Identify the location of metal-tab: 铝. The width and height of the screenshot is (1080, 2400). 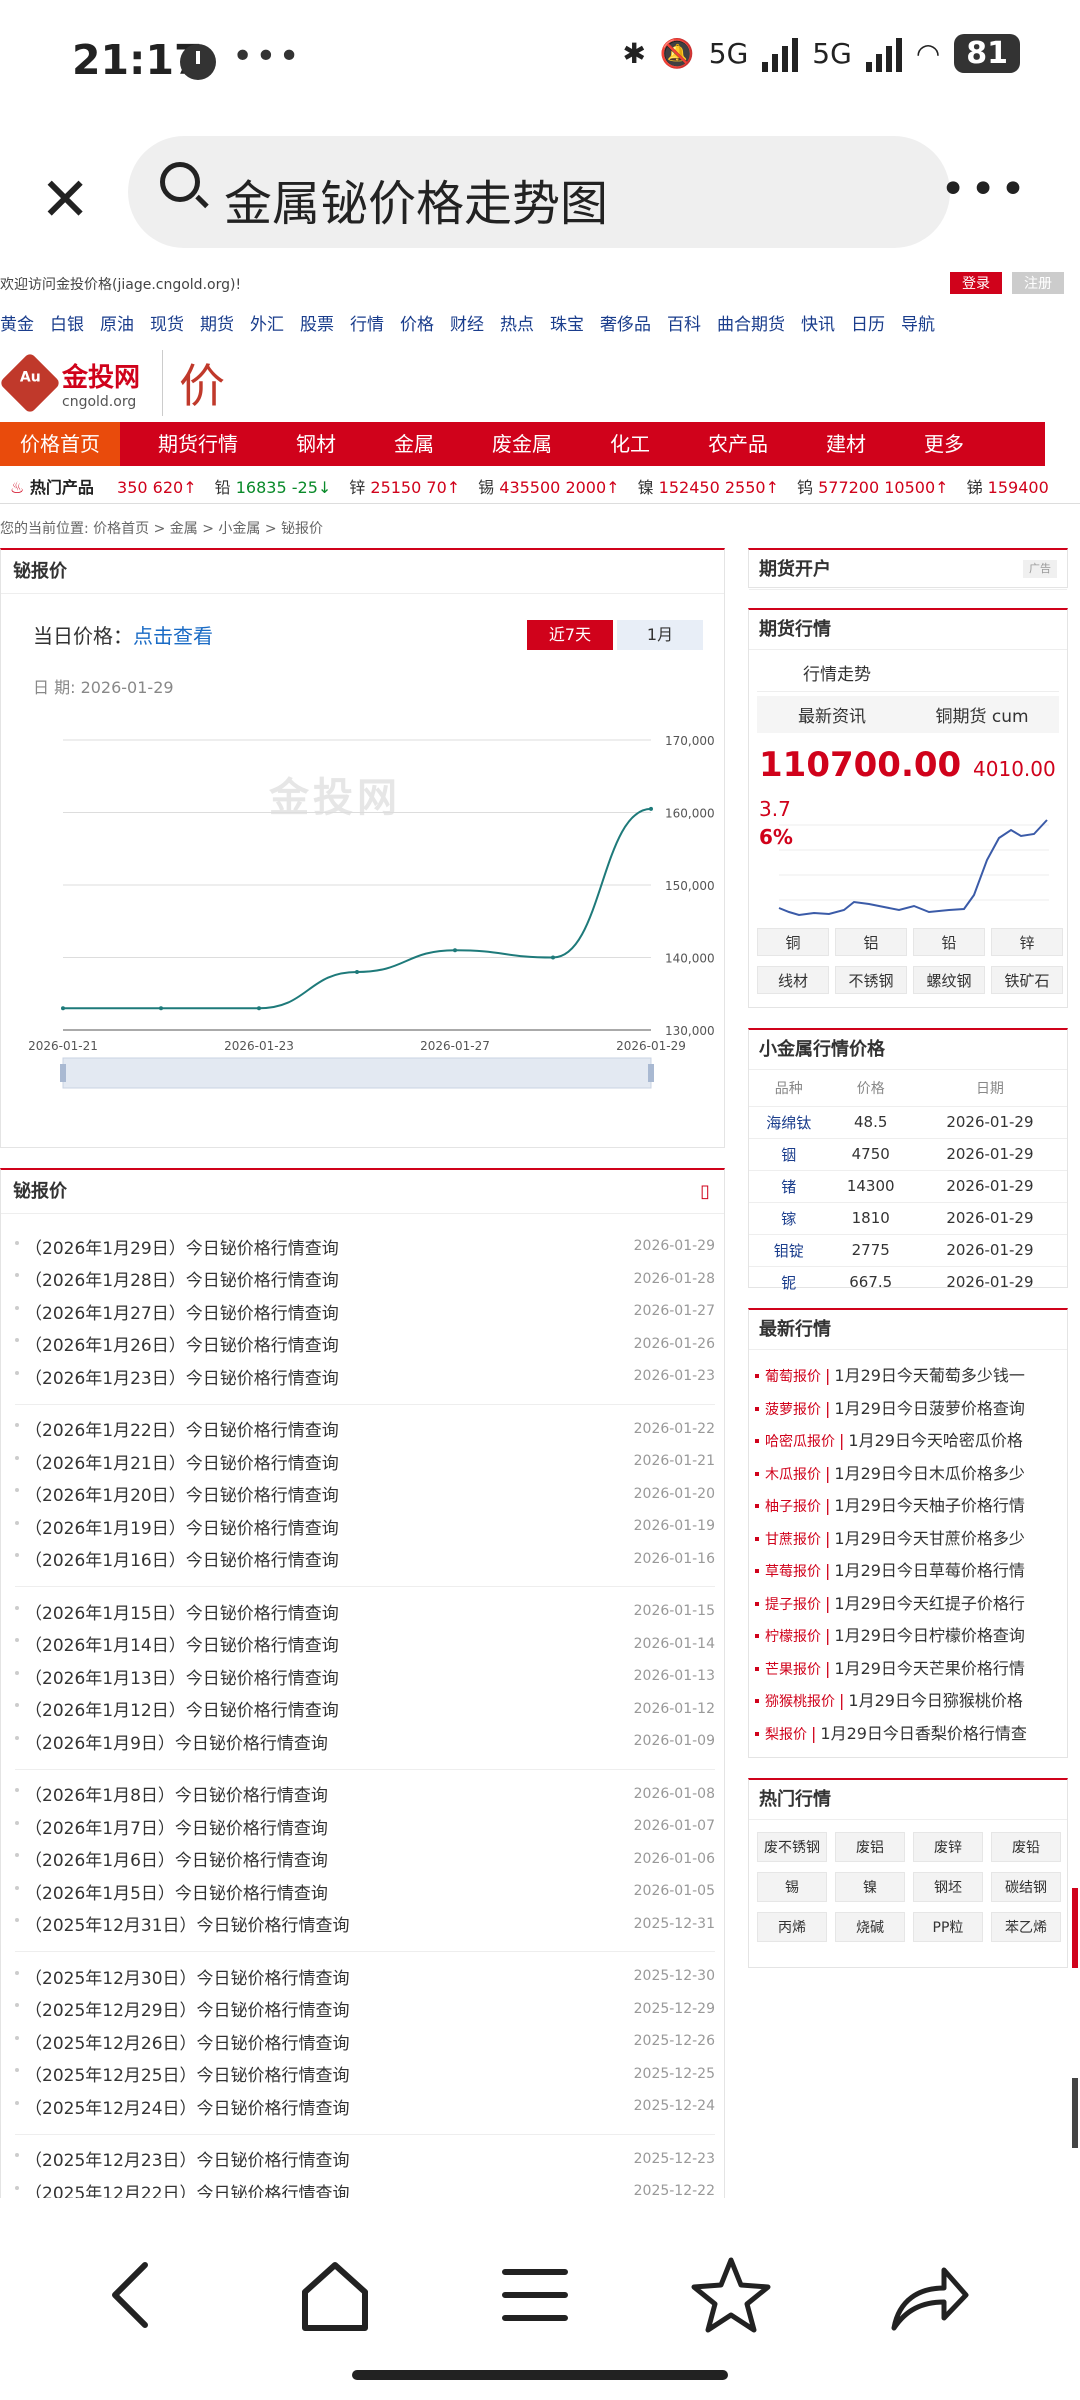
(871, 942).